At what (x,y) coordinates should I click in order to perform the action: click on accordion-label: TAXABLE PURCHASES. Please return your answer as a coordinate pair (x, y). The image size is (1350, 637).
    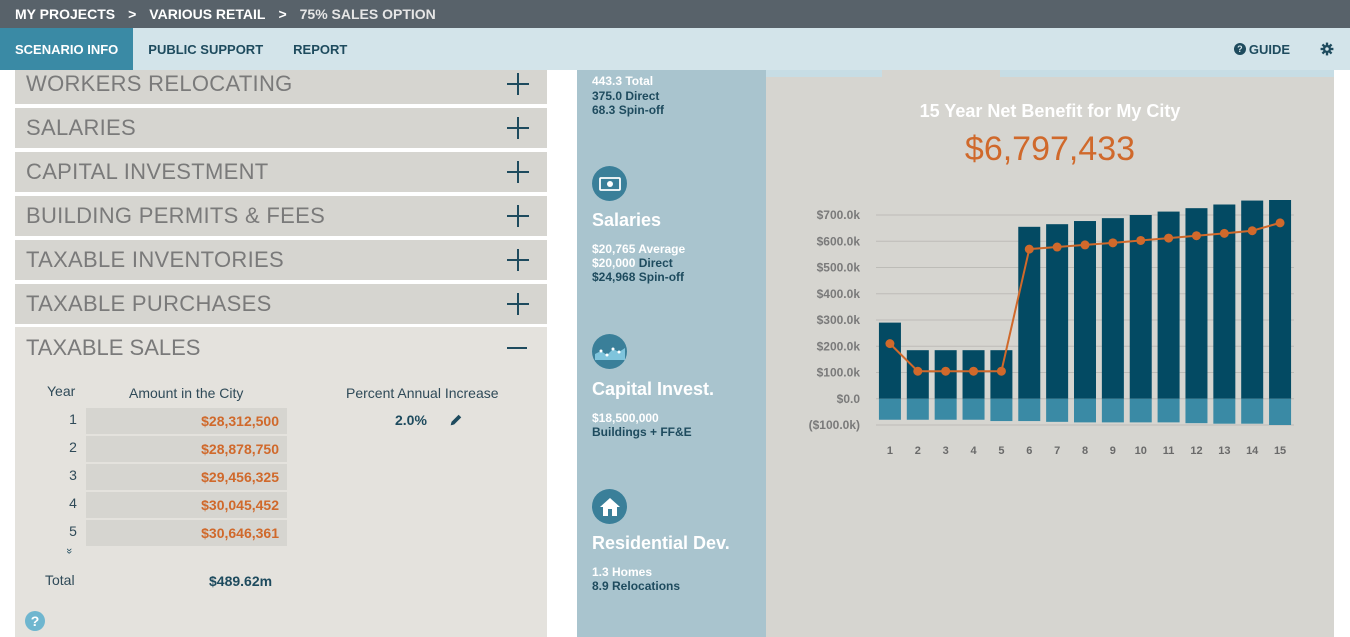
    Looking at the image, I should click on (149, 303).